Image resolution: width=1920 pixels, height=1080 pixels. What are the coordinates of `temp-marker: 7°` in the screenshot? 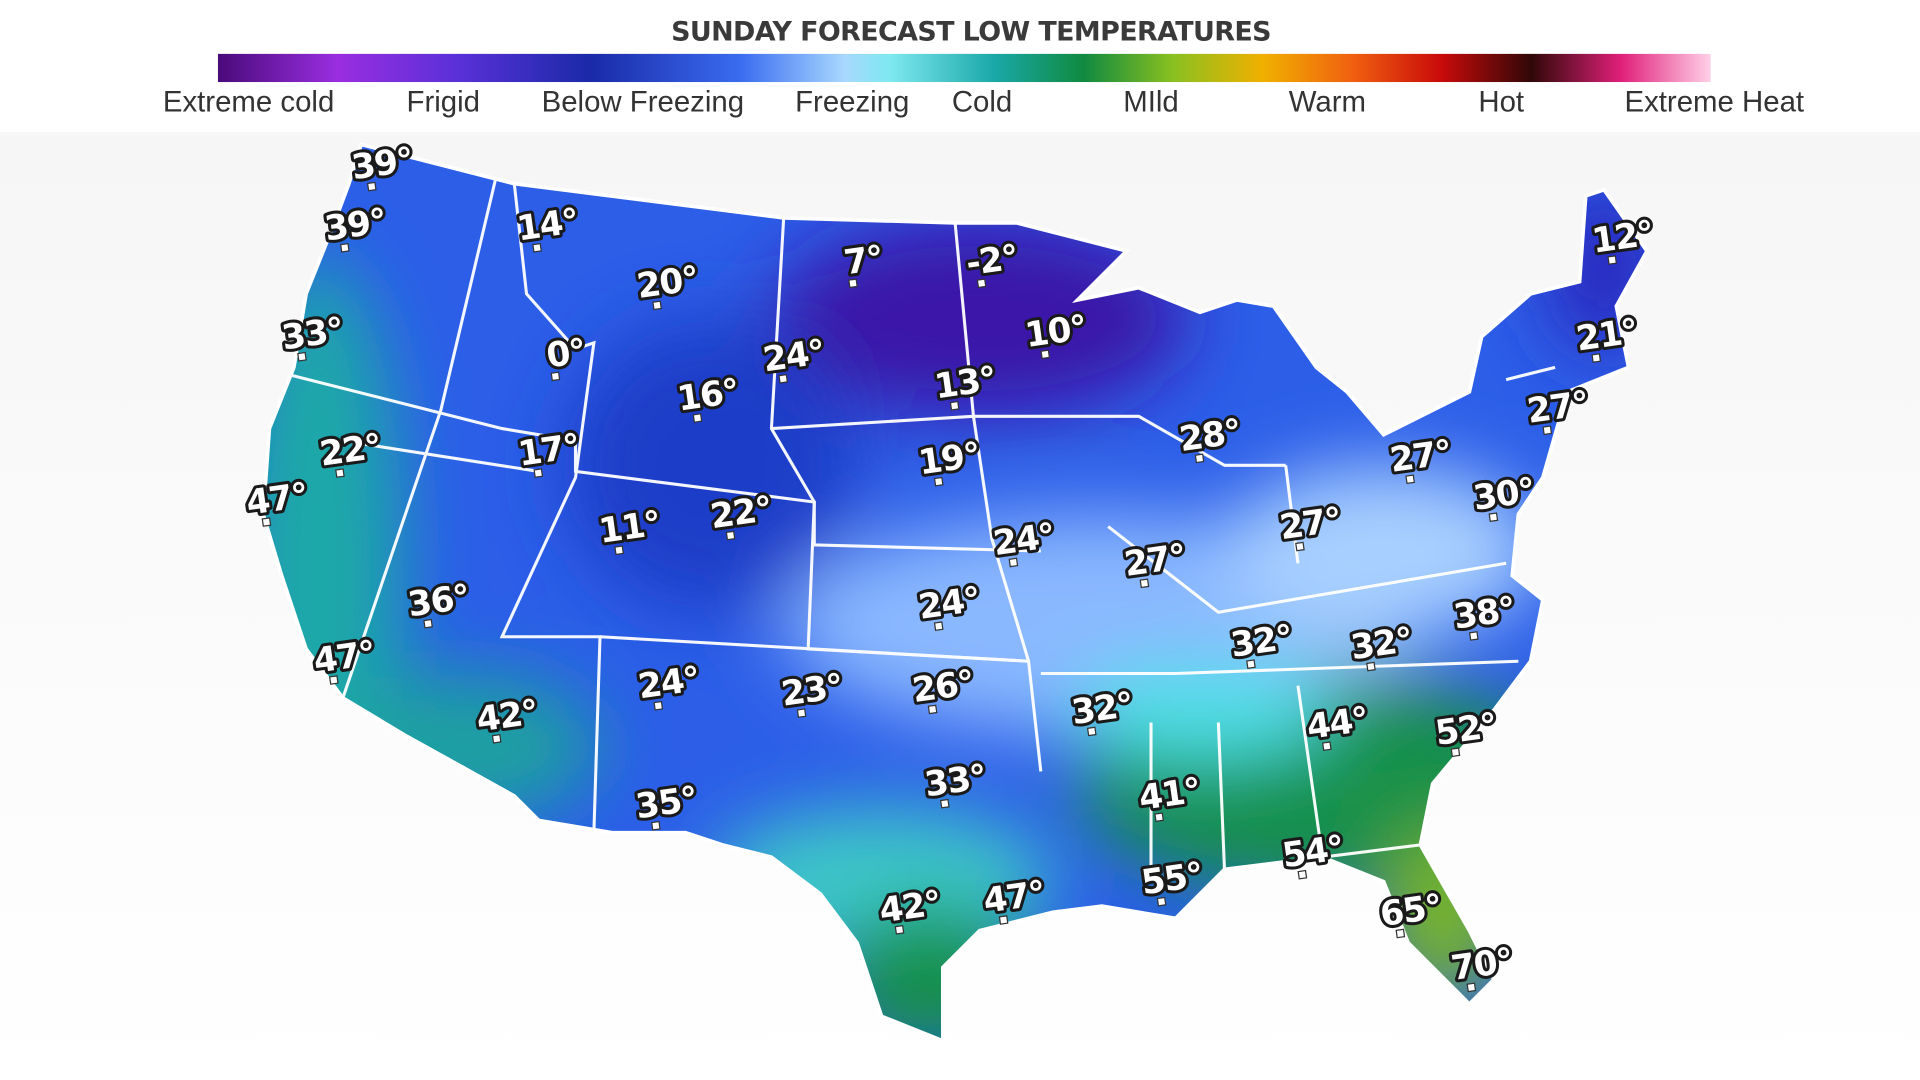 It's located at (863, 262).